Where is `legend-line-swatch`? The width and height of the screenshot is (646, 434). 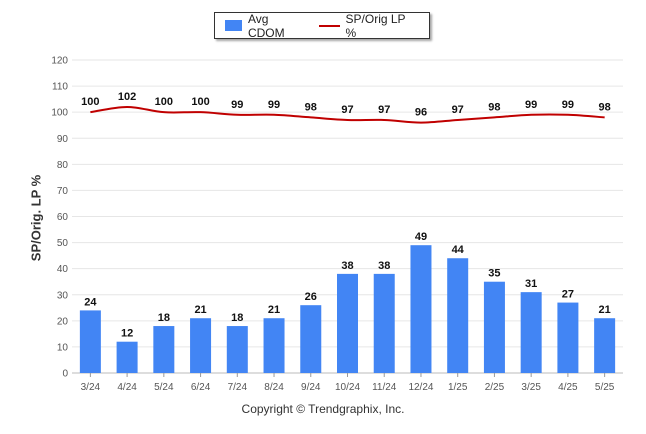 legend-line-swatch is located at coordinates (329, 25).